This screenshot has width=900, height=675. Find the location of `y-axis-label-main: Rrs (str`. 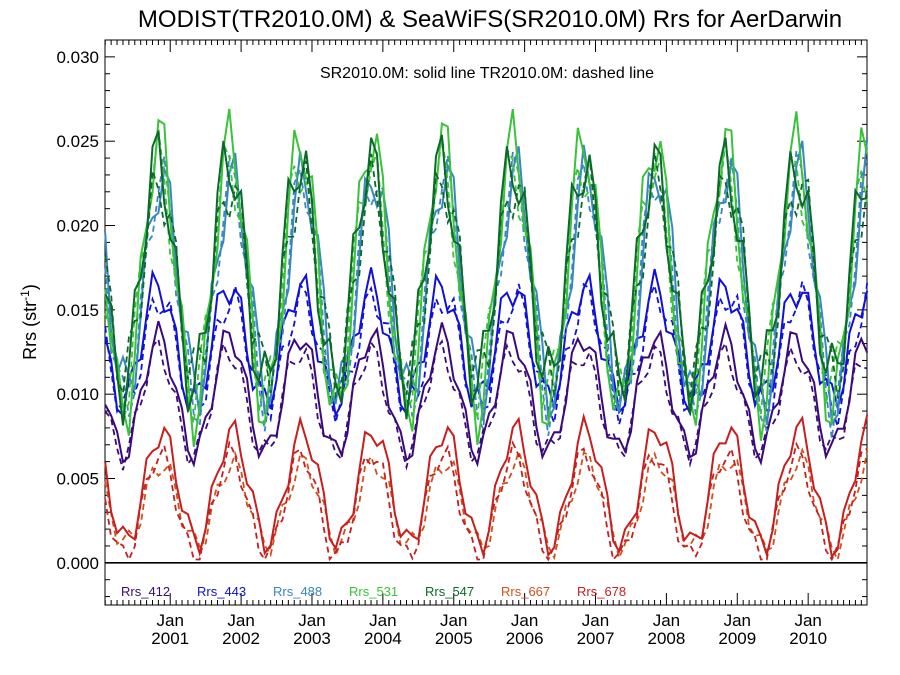

y-axis-label-main: Rrs (str is located at coordinates (30, 330).